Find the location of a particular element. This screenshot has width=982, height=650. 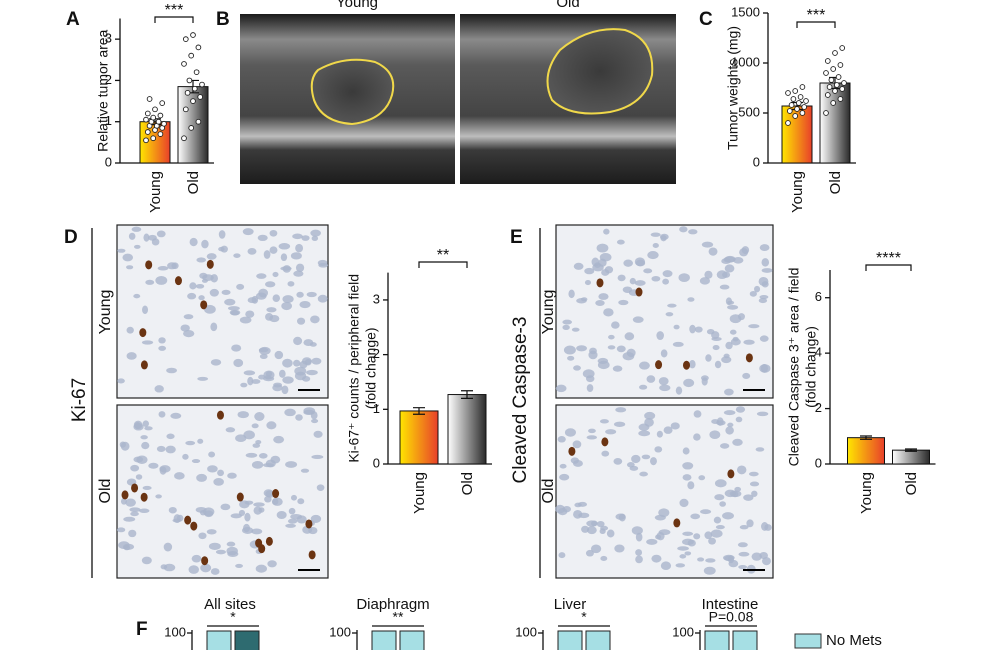

error-bar is located at coordinates (419, 411).